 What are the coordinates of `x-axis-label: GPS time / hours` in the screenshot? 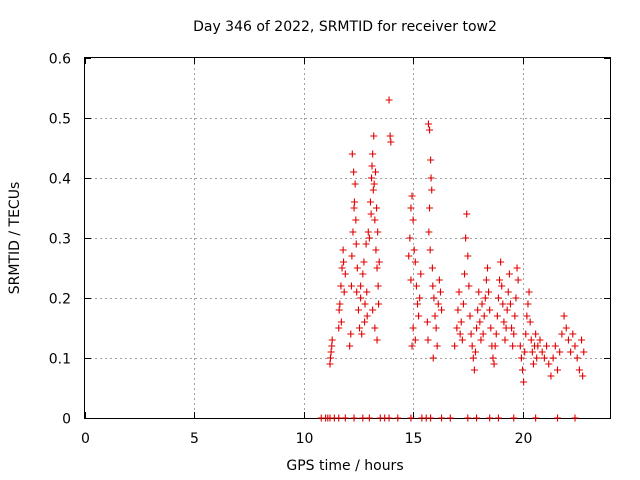 It's located at (344, 466).